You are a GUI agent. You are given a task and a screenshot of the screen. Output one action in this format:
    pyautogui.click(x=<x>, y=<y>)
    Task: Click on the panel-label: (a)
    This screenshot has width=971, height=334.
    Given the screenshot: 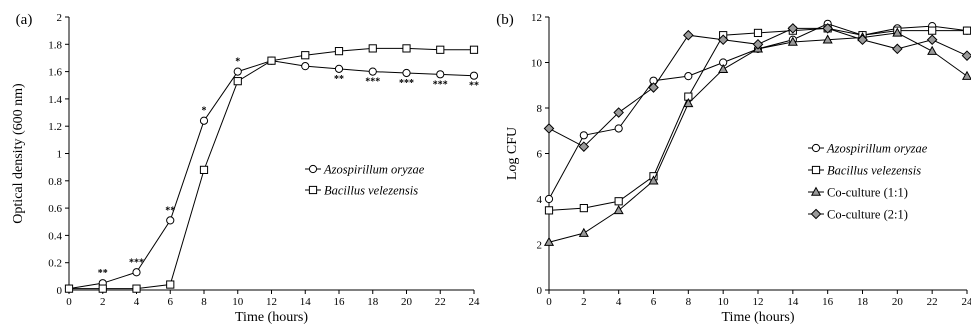 What is the action you would take?
    pyautogui.click(x=24, y=20)
    